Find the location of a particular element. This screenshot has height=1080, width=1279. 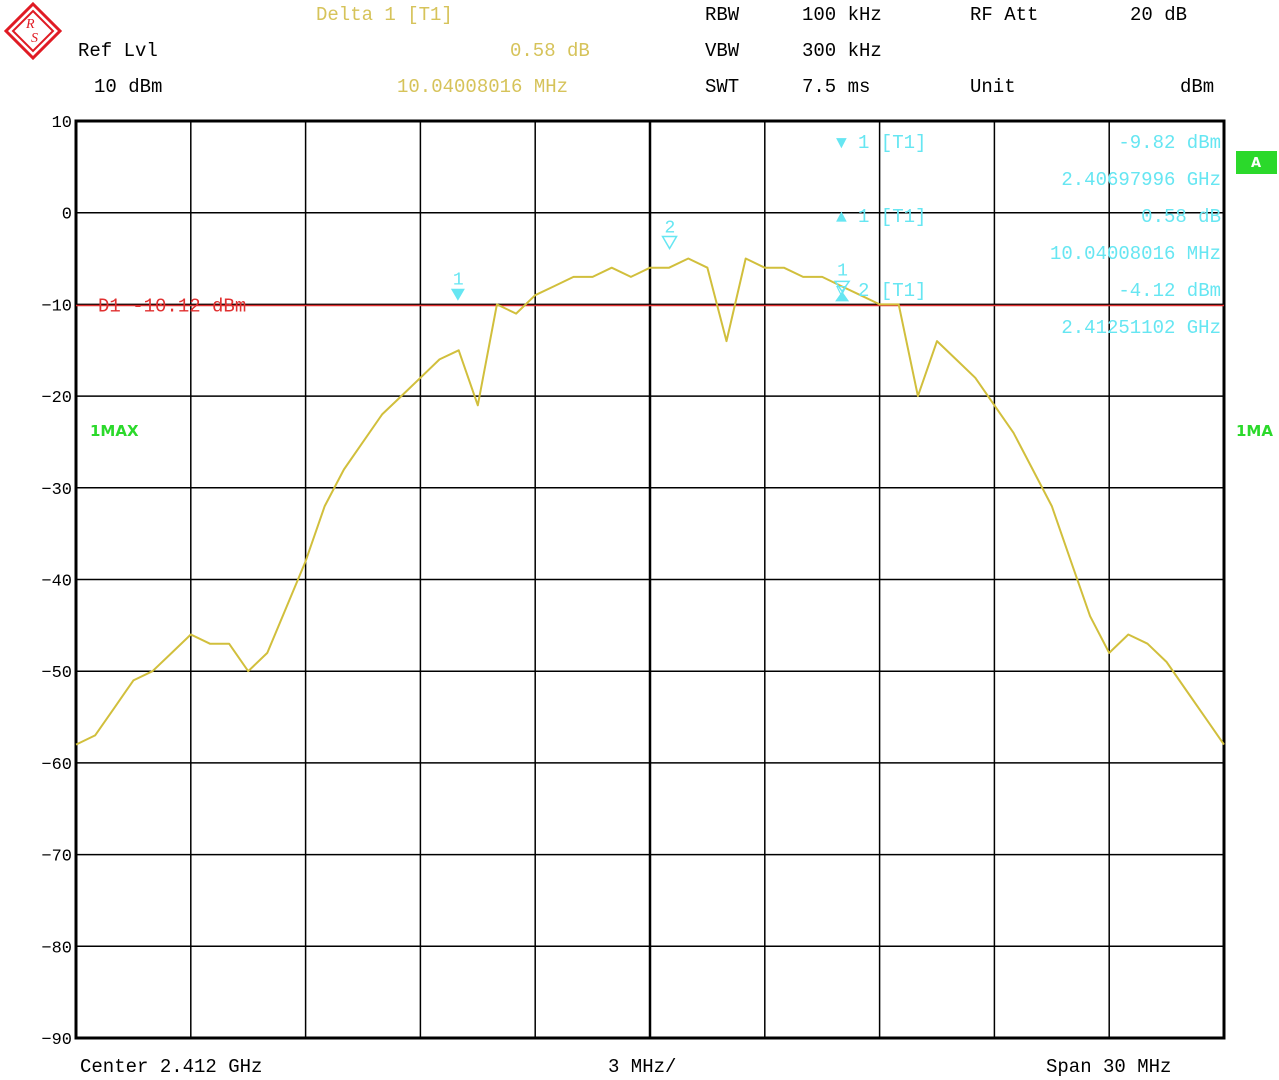

rs-logo-icon: R S is located at coordinates (33, 31).